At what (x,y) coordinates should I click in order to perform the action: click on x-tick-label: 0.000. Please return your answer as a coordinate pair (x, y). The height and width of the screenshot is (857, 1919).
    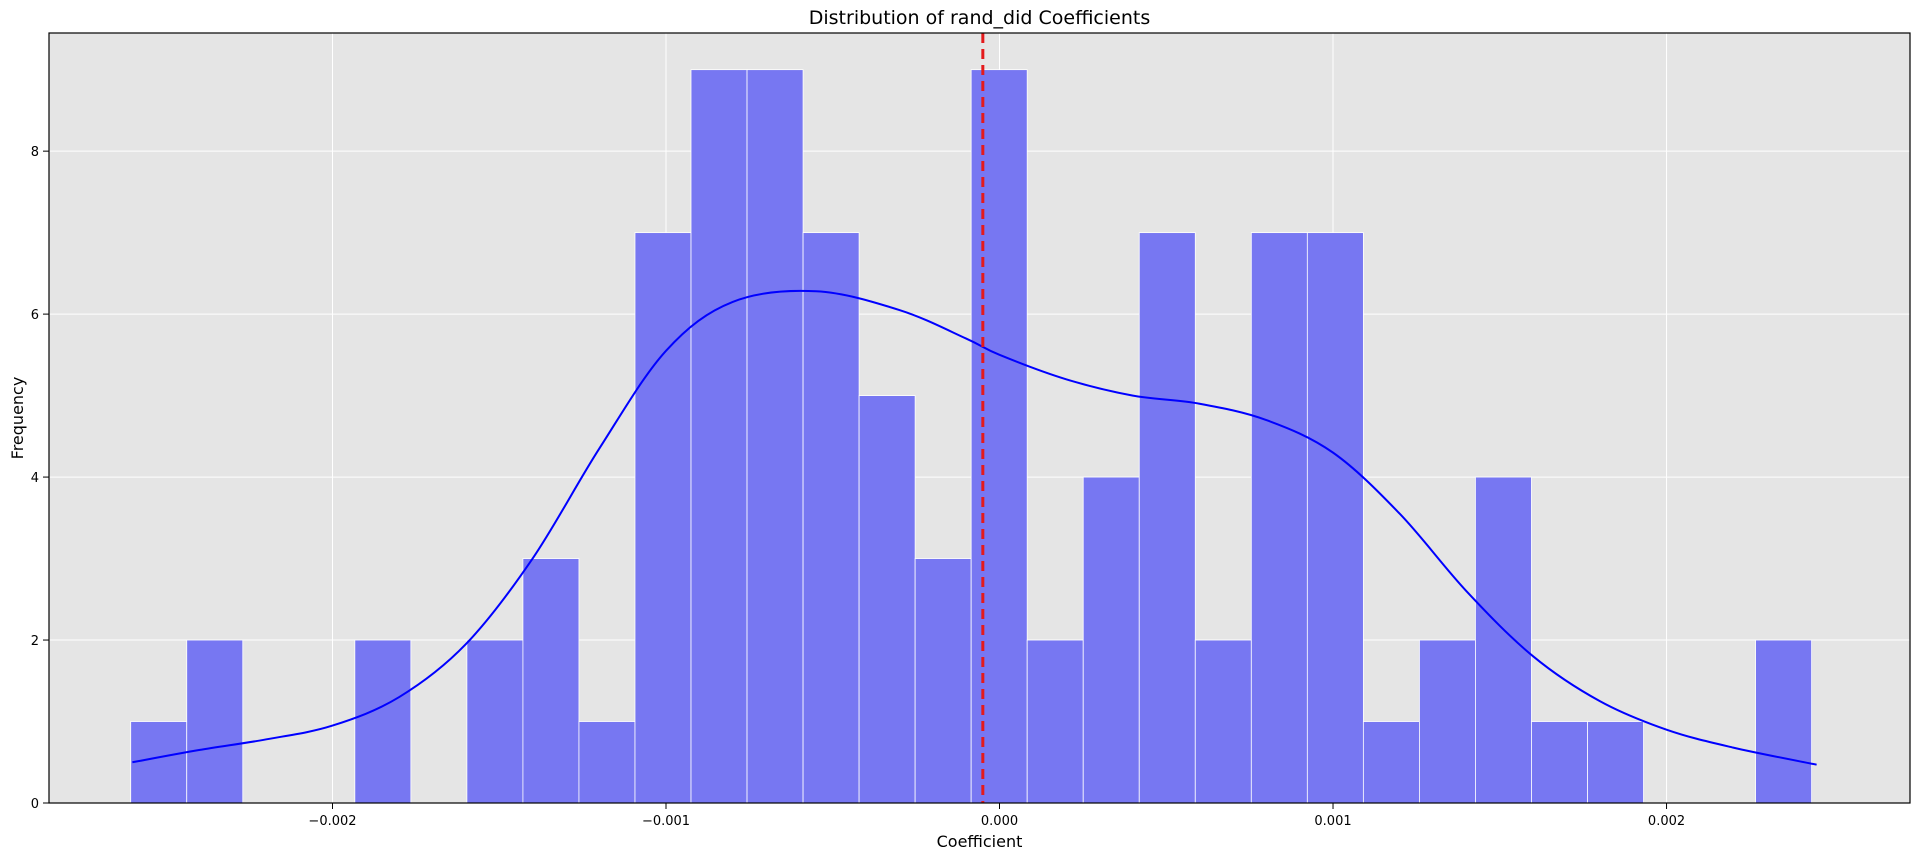
    Looking at the image, I should click on (999, 821).